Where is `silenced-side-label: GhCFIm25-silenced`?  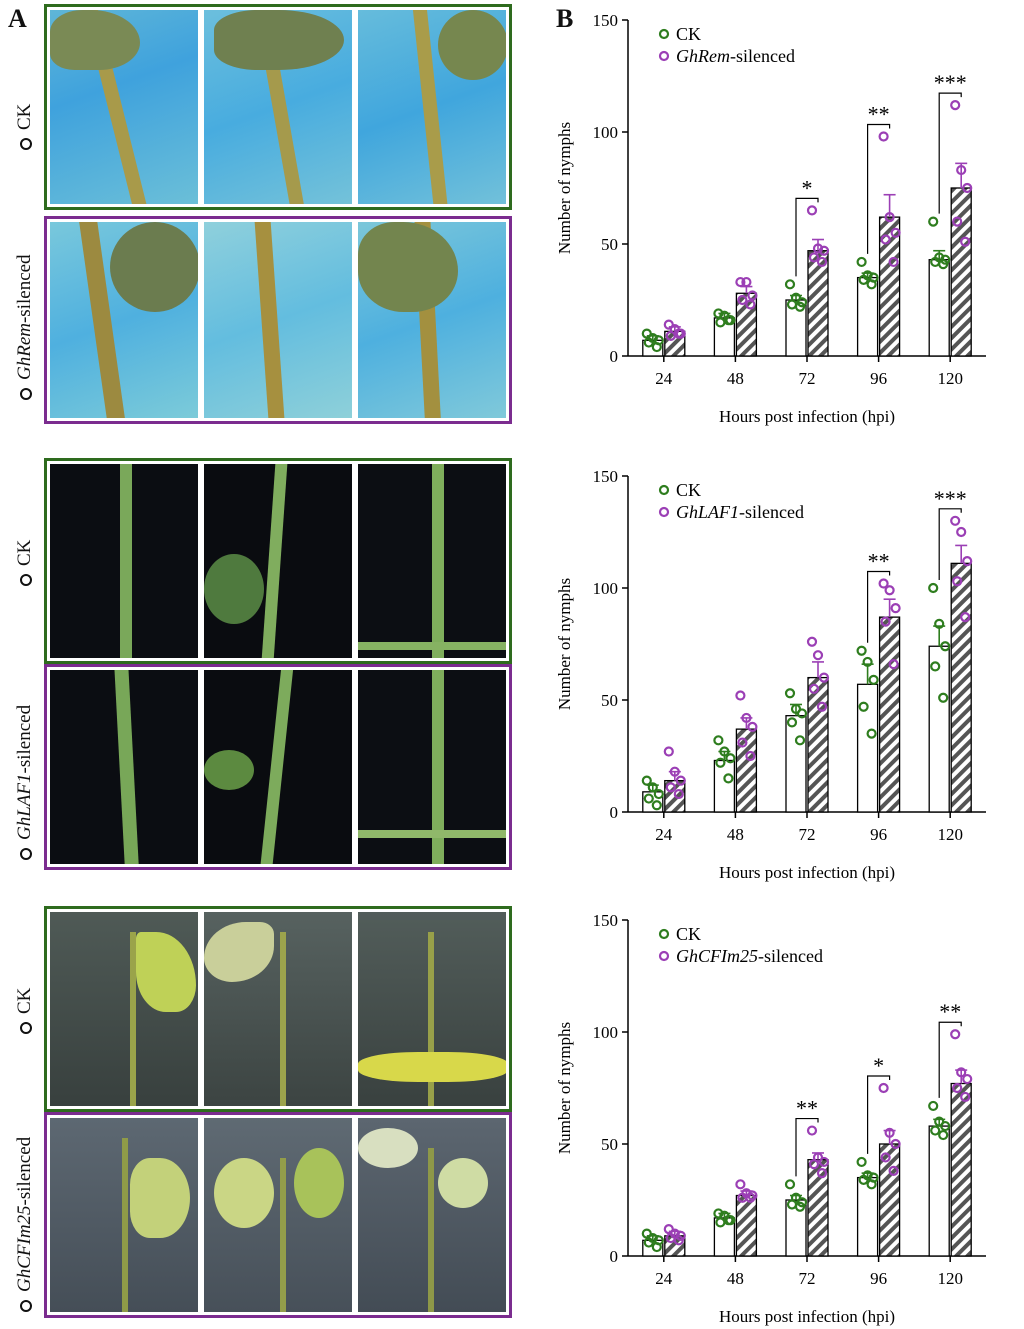 silenced-side-label: GhCFIm25-silenced is located at coordinates (25, 1224).